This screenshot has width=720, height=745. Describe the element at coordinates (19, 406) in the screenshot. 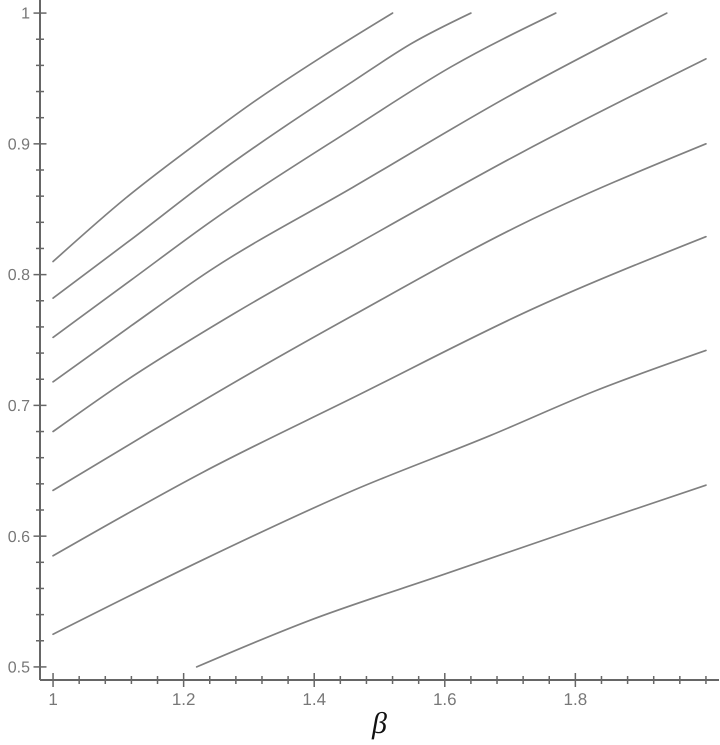

I see `y-tick-label: 0.7` at that location.